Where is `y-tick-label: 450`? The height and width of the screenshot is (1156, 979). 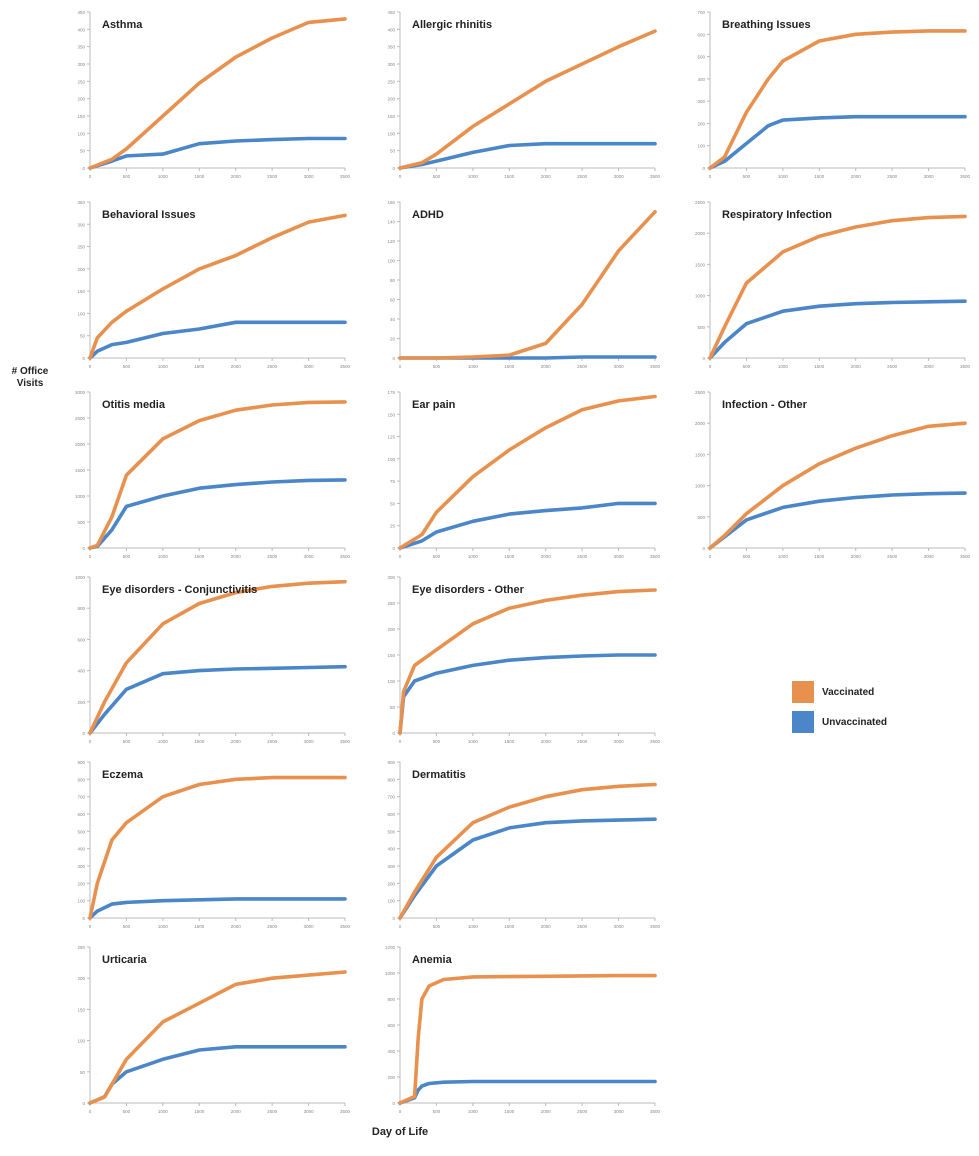 y-tick-label: 450 is located at coordinates (81, 12).